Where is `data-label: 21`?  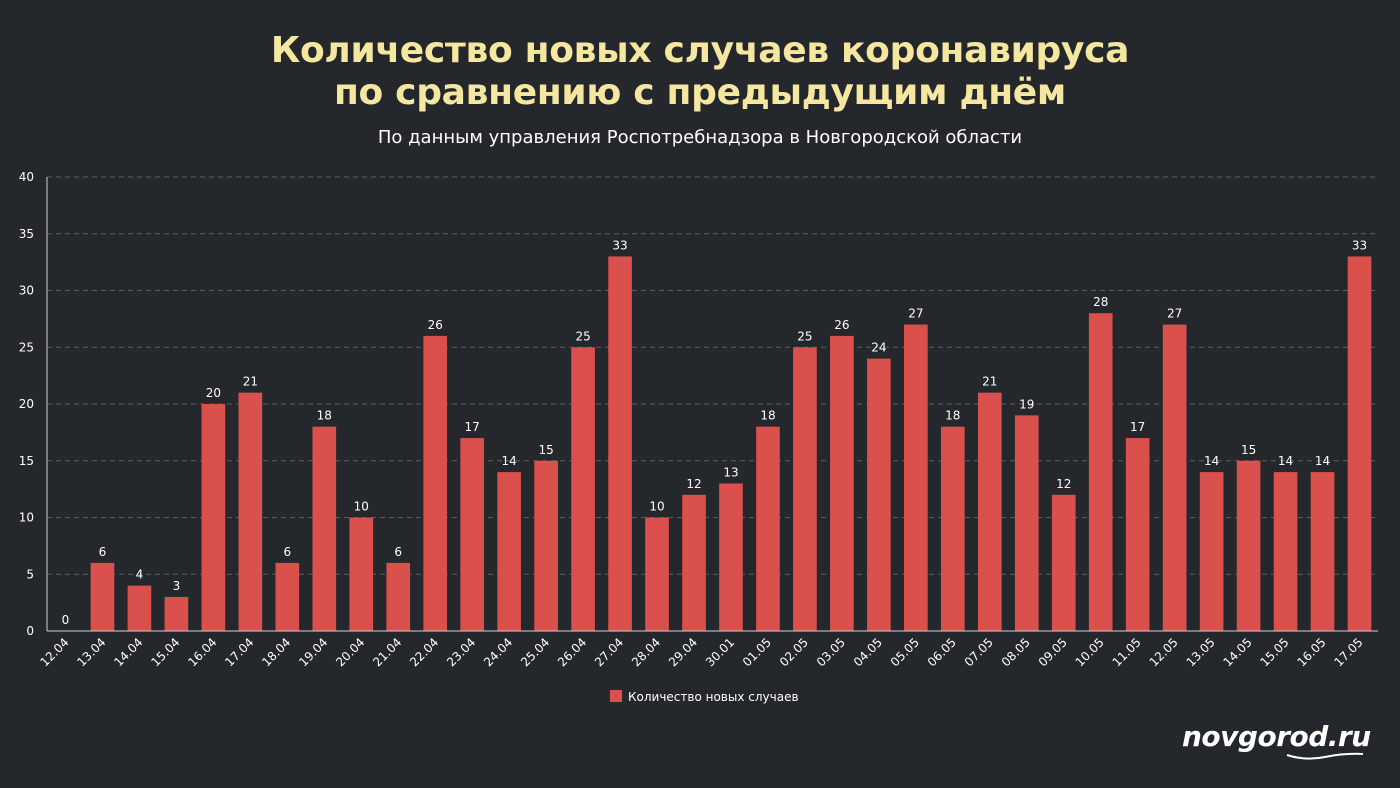
data-label: 21 is located at coordinates (989, 382).